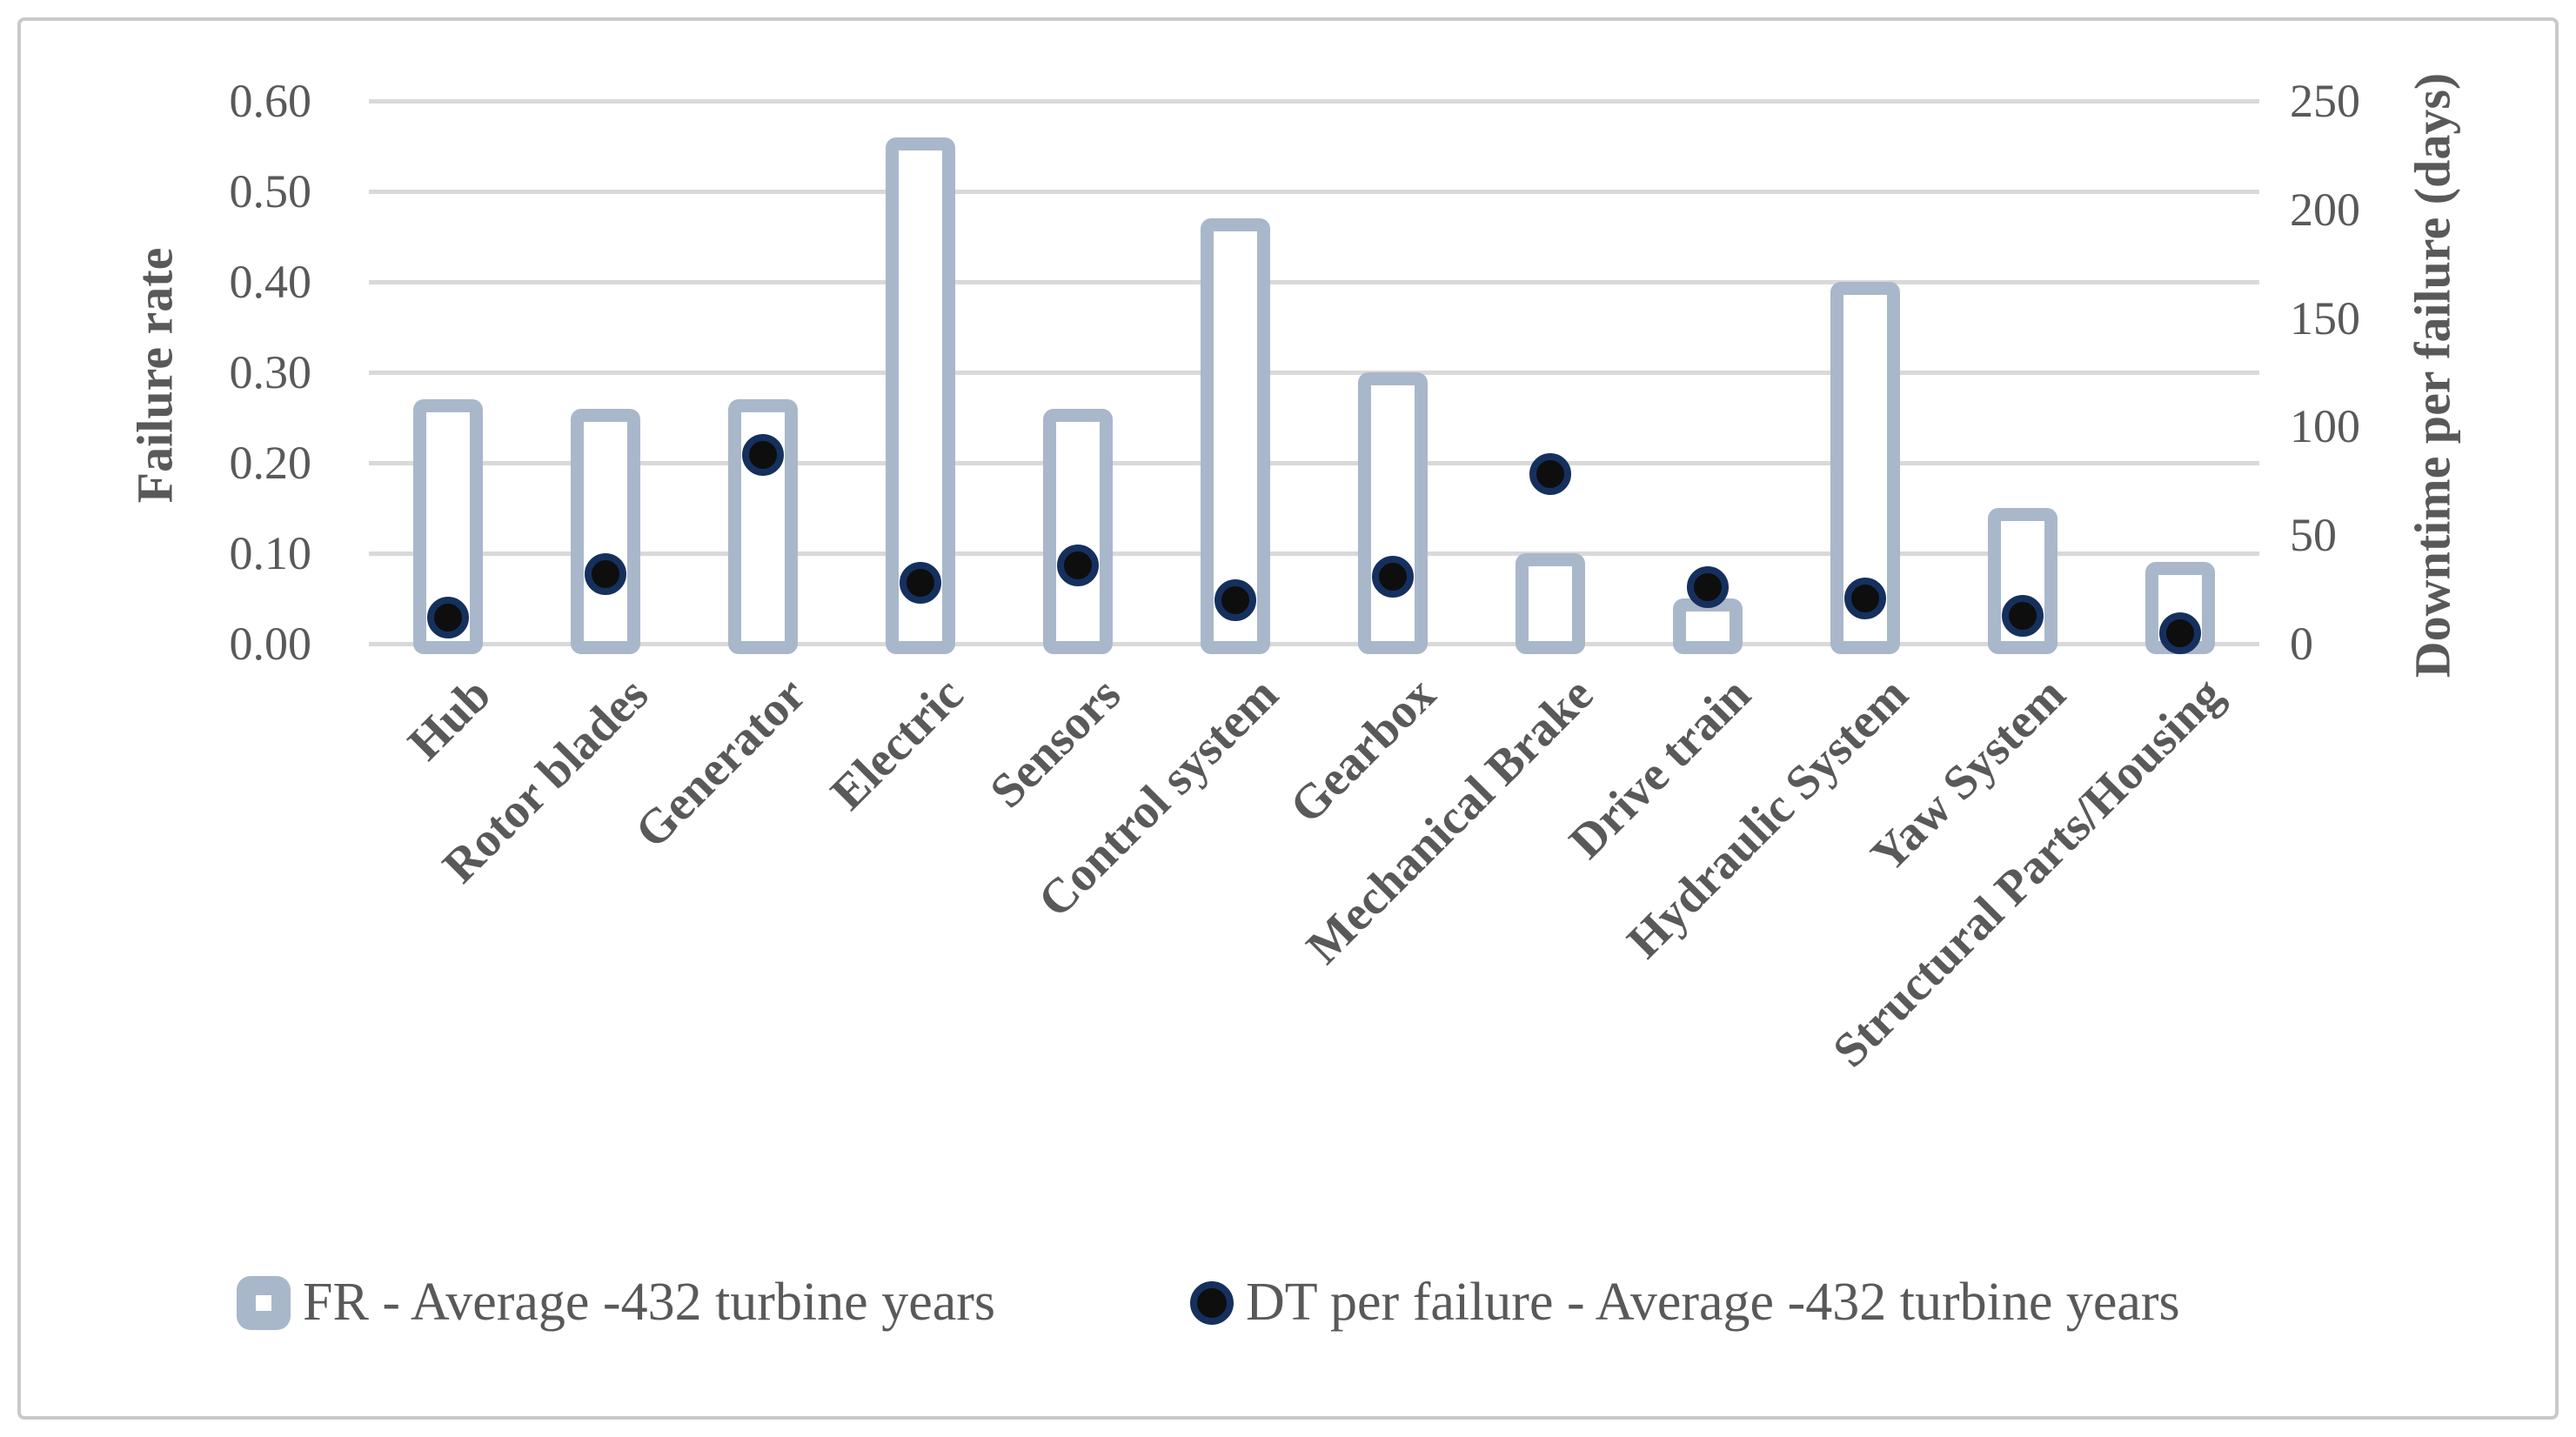 Image resolution: width=2576 pixels, height=1437 pixels. I want to click on legend-item-fr: FR - Average -432 turbine years, so click(616, 1303).